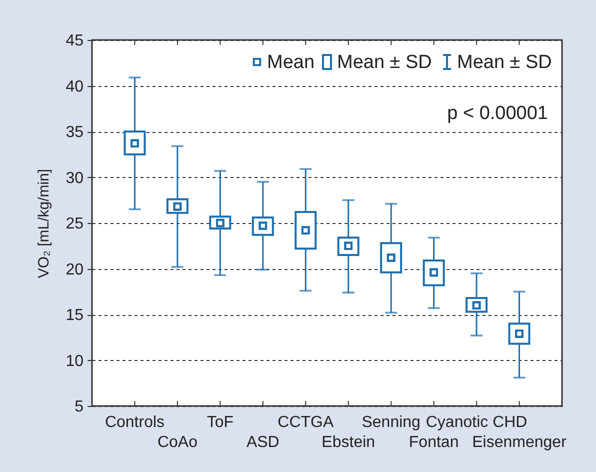 This screenshot has height=472, width=596. Describe the element at coordinates (75, 361) in the screenshot. I see `y-tick-label: 10` at that location.